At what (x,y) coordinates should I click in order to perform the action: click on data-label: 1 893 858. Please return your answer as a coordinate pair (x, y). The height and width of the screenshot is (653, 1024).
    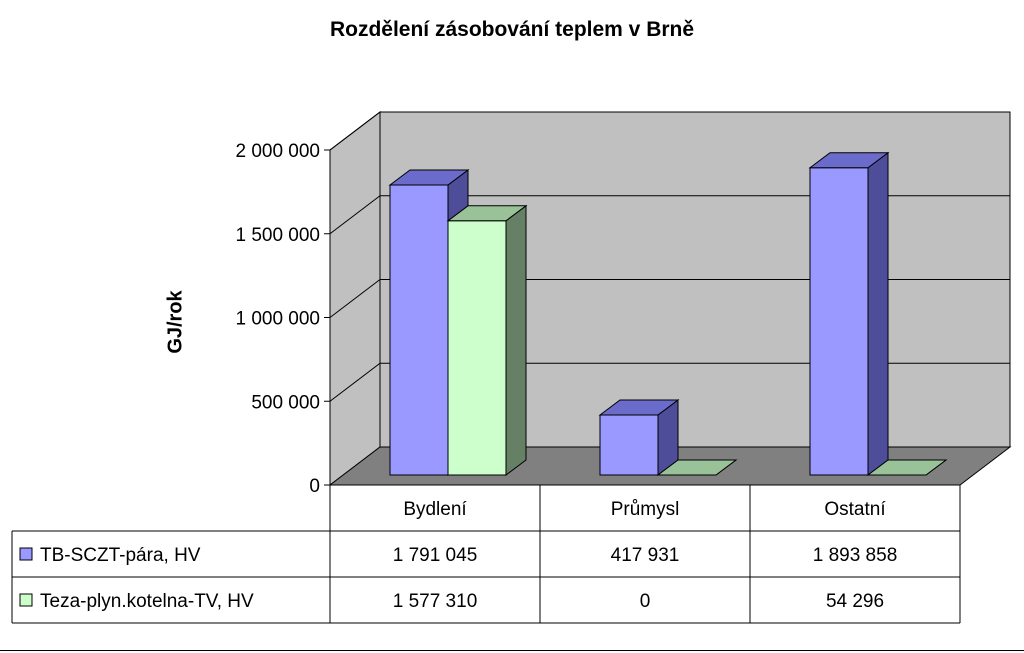
    Looking at the image, I should click on (855, 555).